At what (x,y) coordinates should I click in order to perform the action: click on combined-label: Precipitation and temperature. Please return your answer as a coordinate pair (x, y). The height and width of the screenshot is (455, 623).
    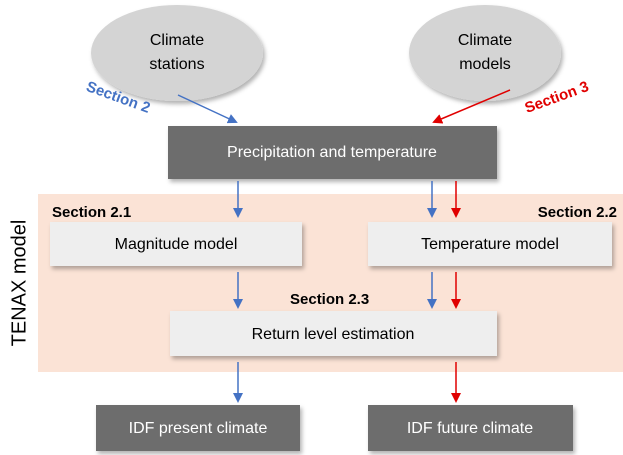
    Looking at the image, I should click on (332, 152).